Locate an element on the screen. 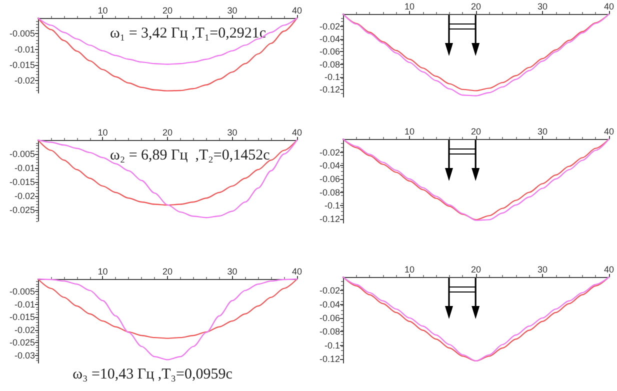  y-tick-label: -0.03 is located at coordinates (24, 355).